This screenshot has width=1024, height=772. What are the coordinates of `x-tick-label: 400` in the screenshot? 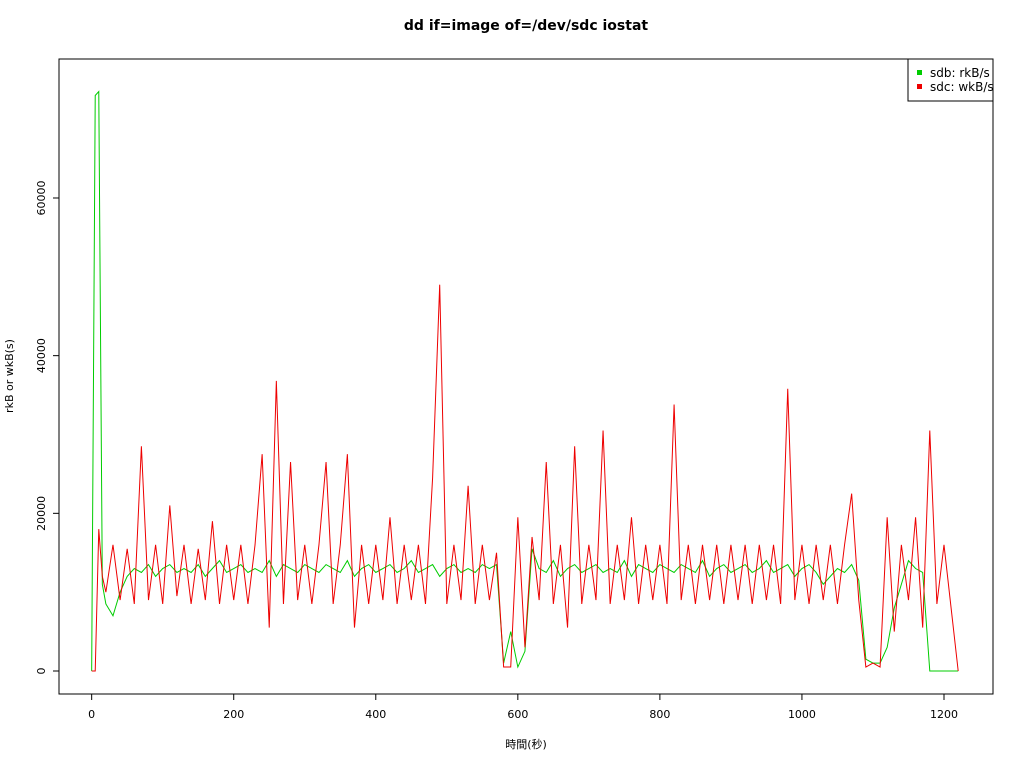 It's located at (375, 714).